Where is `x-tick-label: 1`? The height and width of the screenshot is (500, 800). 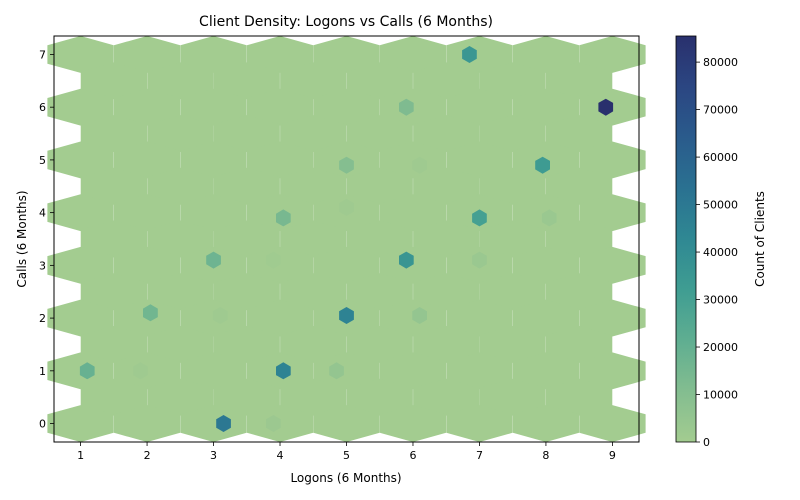 x-tick-label: 1 is located at coordinates (80, 455).